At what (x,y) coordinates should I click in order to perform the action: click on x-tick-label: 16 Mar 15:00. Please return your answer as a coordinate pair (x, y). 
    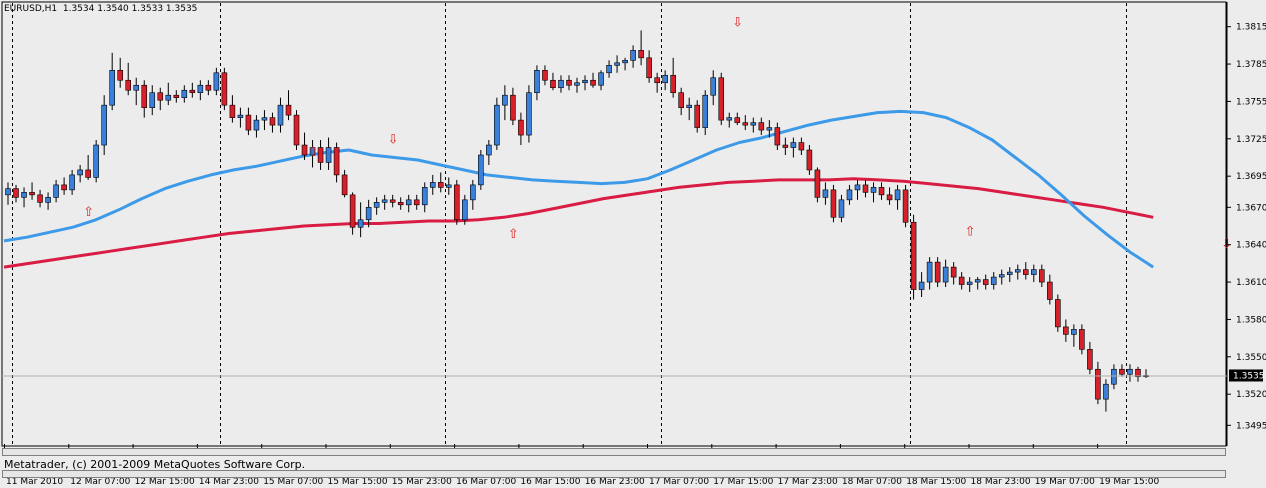
    Looking at the image, I should click on (550, 482).